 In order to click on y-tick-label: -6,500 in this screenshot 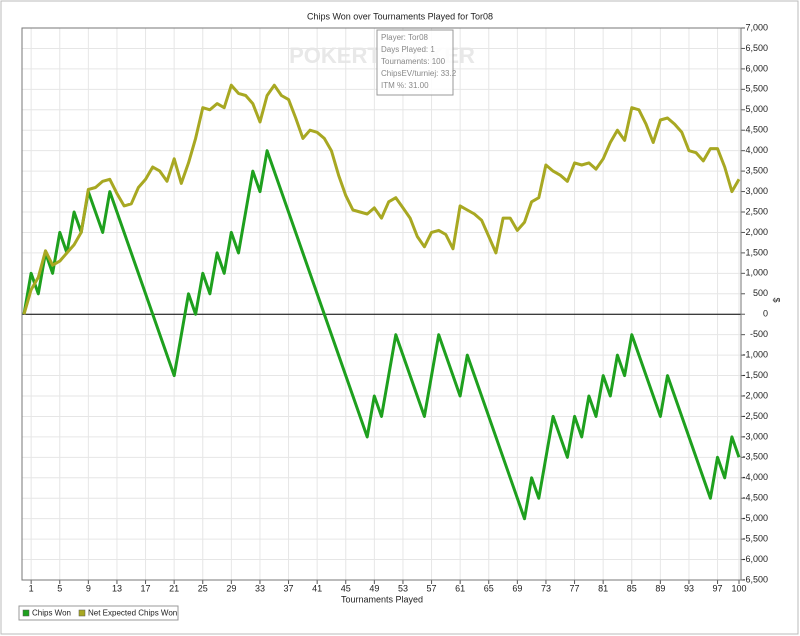, I will do `click(755, 579)`.